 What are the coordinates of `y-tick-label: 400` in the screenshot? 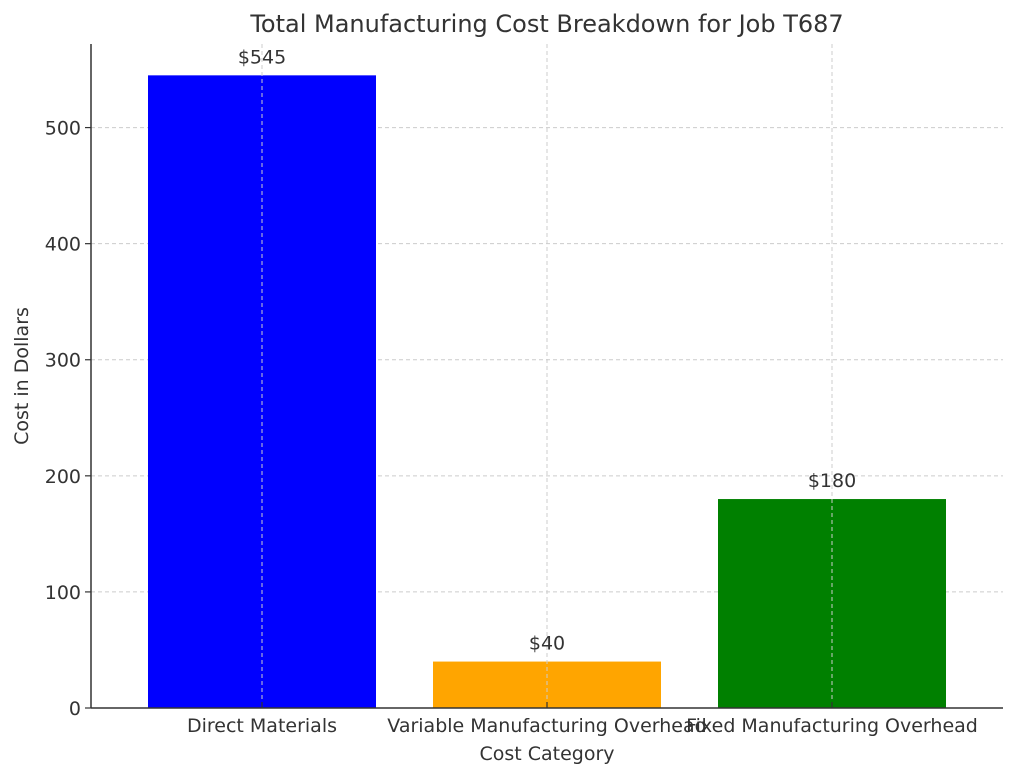 It's located at (63, 245).